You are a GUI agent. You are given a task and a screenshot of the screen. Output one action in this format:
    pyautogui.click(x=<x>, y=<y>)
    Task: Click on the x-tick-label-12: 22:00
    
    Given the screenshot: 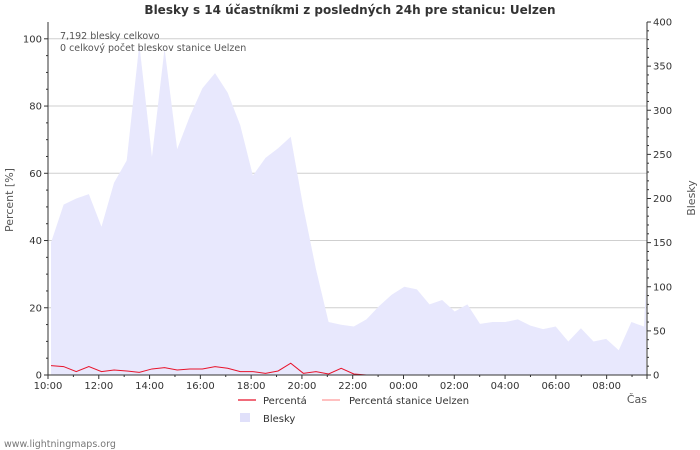 What is the action you would take?
    pyautogui.click(x=352, y=386)
    